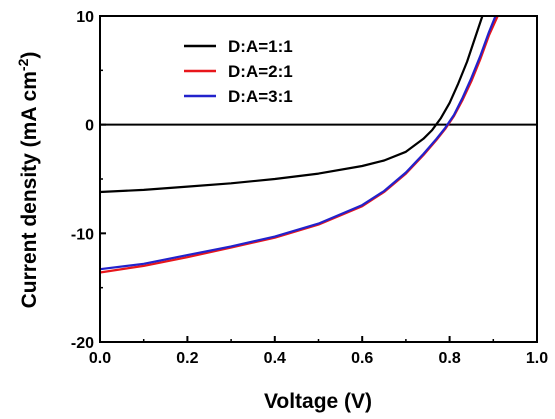  Describe the element at coordinates (449, 358) in the screenshot. I see `x-tick-label: 0.8` at that location.